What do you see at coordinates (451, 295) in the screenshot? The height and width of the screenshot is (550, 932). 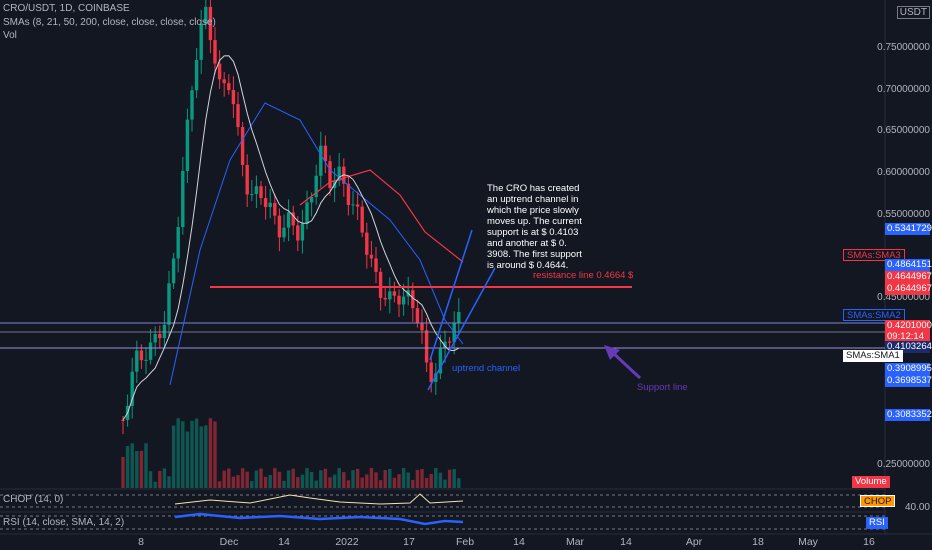 I see `channel-line` at bounding box center [451, 295].